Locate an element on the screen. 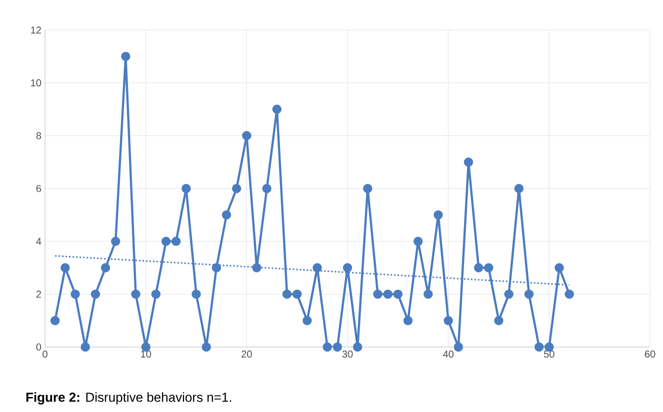  y-tick-label: 12 is located at coordinates (36, 30).